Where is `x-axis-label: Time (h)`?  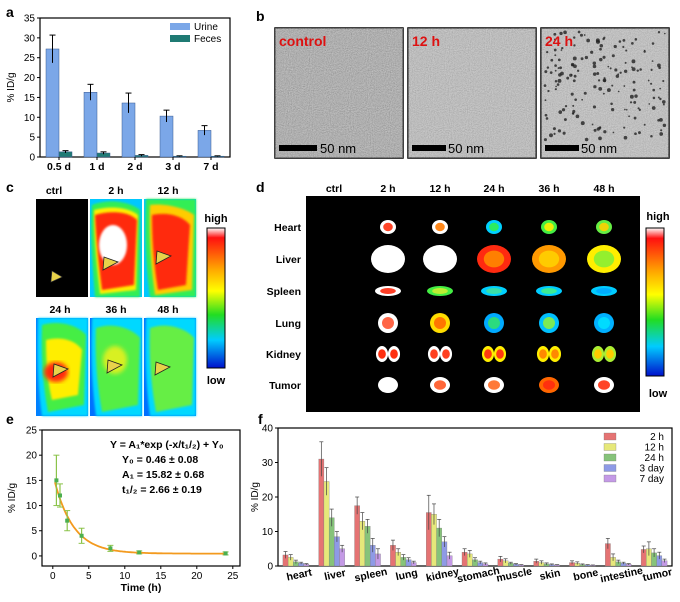
x-axis-label: Time (h) is located at coordinates (141, 588).